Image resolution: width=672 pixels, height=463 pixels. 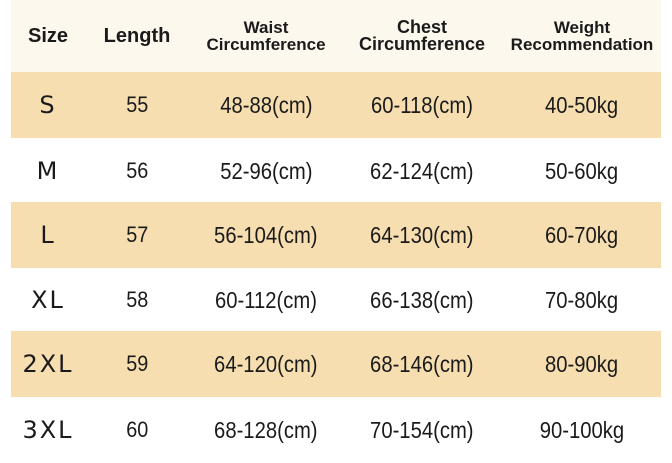 What do you see at coordinates (336, 235) in the screenshot?
I see `table-row: L 57 56-104(cm) 64-130(cm) 60-70kg` at bounding box center [336, 235].